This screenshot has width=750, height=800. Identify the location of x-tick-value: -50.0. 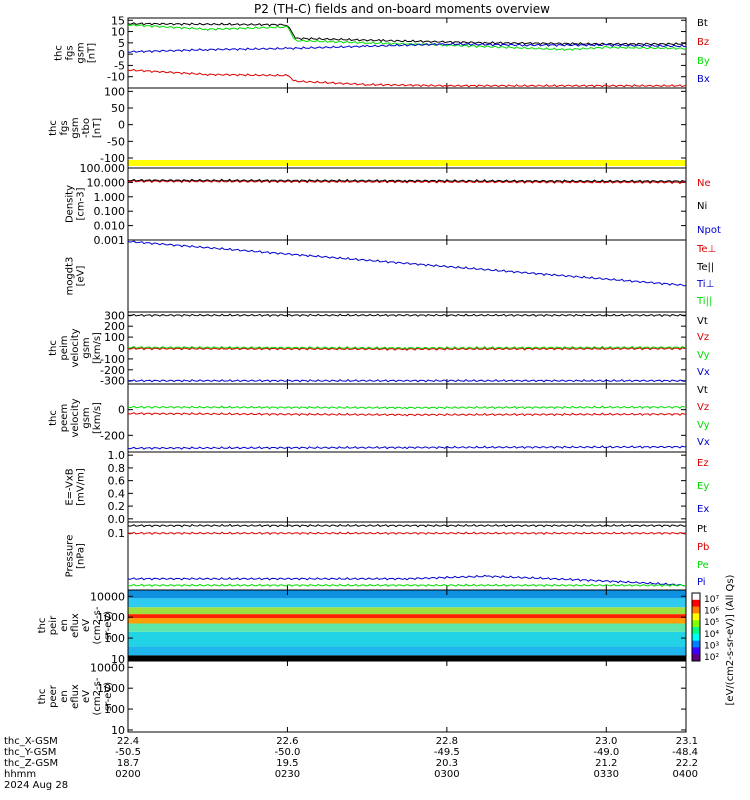
(287, 752).